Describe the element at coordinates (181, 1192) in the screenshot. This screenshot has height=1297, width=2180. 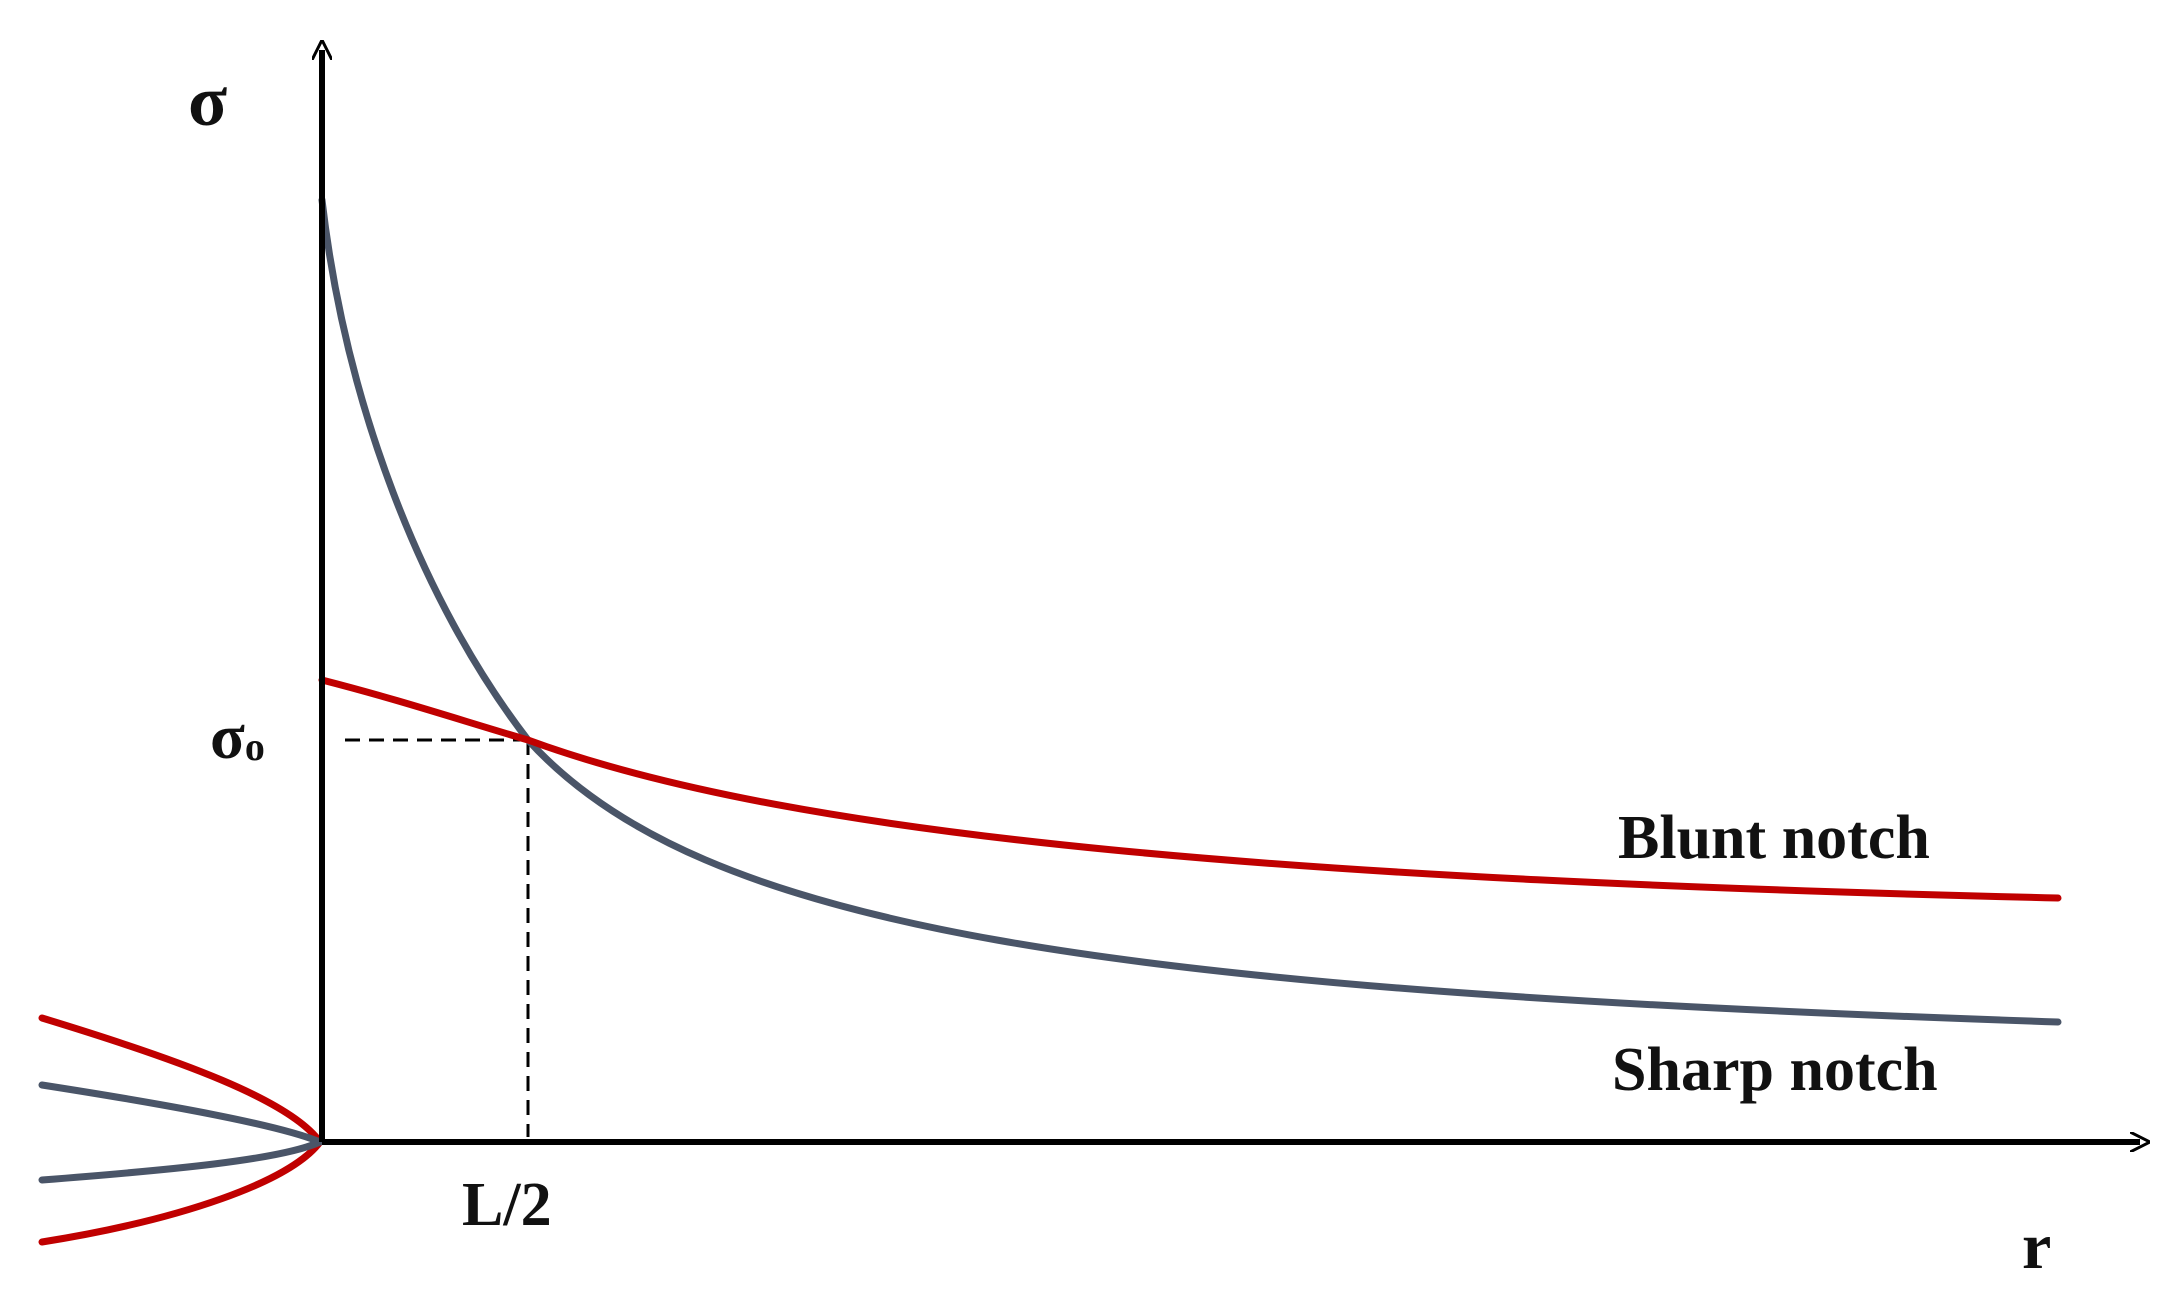
I see `blunt-notch-lower-edge` at that location.